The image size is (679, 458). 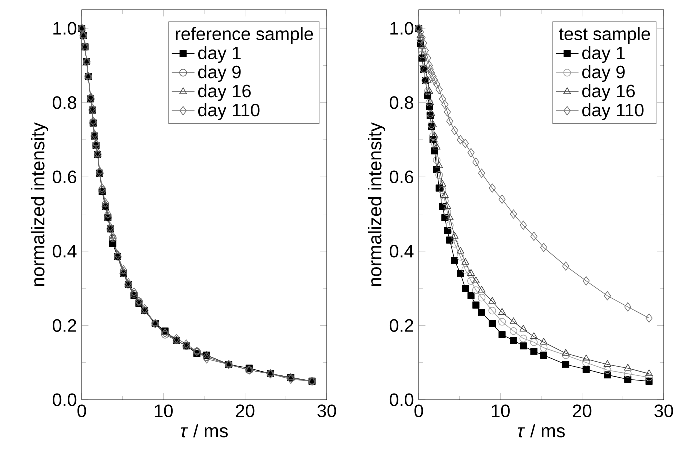 What do you see at coordinates (604, 35) in the screenshot?
I see `legend-title: test sample` at bounding box center [604, 35].